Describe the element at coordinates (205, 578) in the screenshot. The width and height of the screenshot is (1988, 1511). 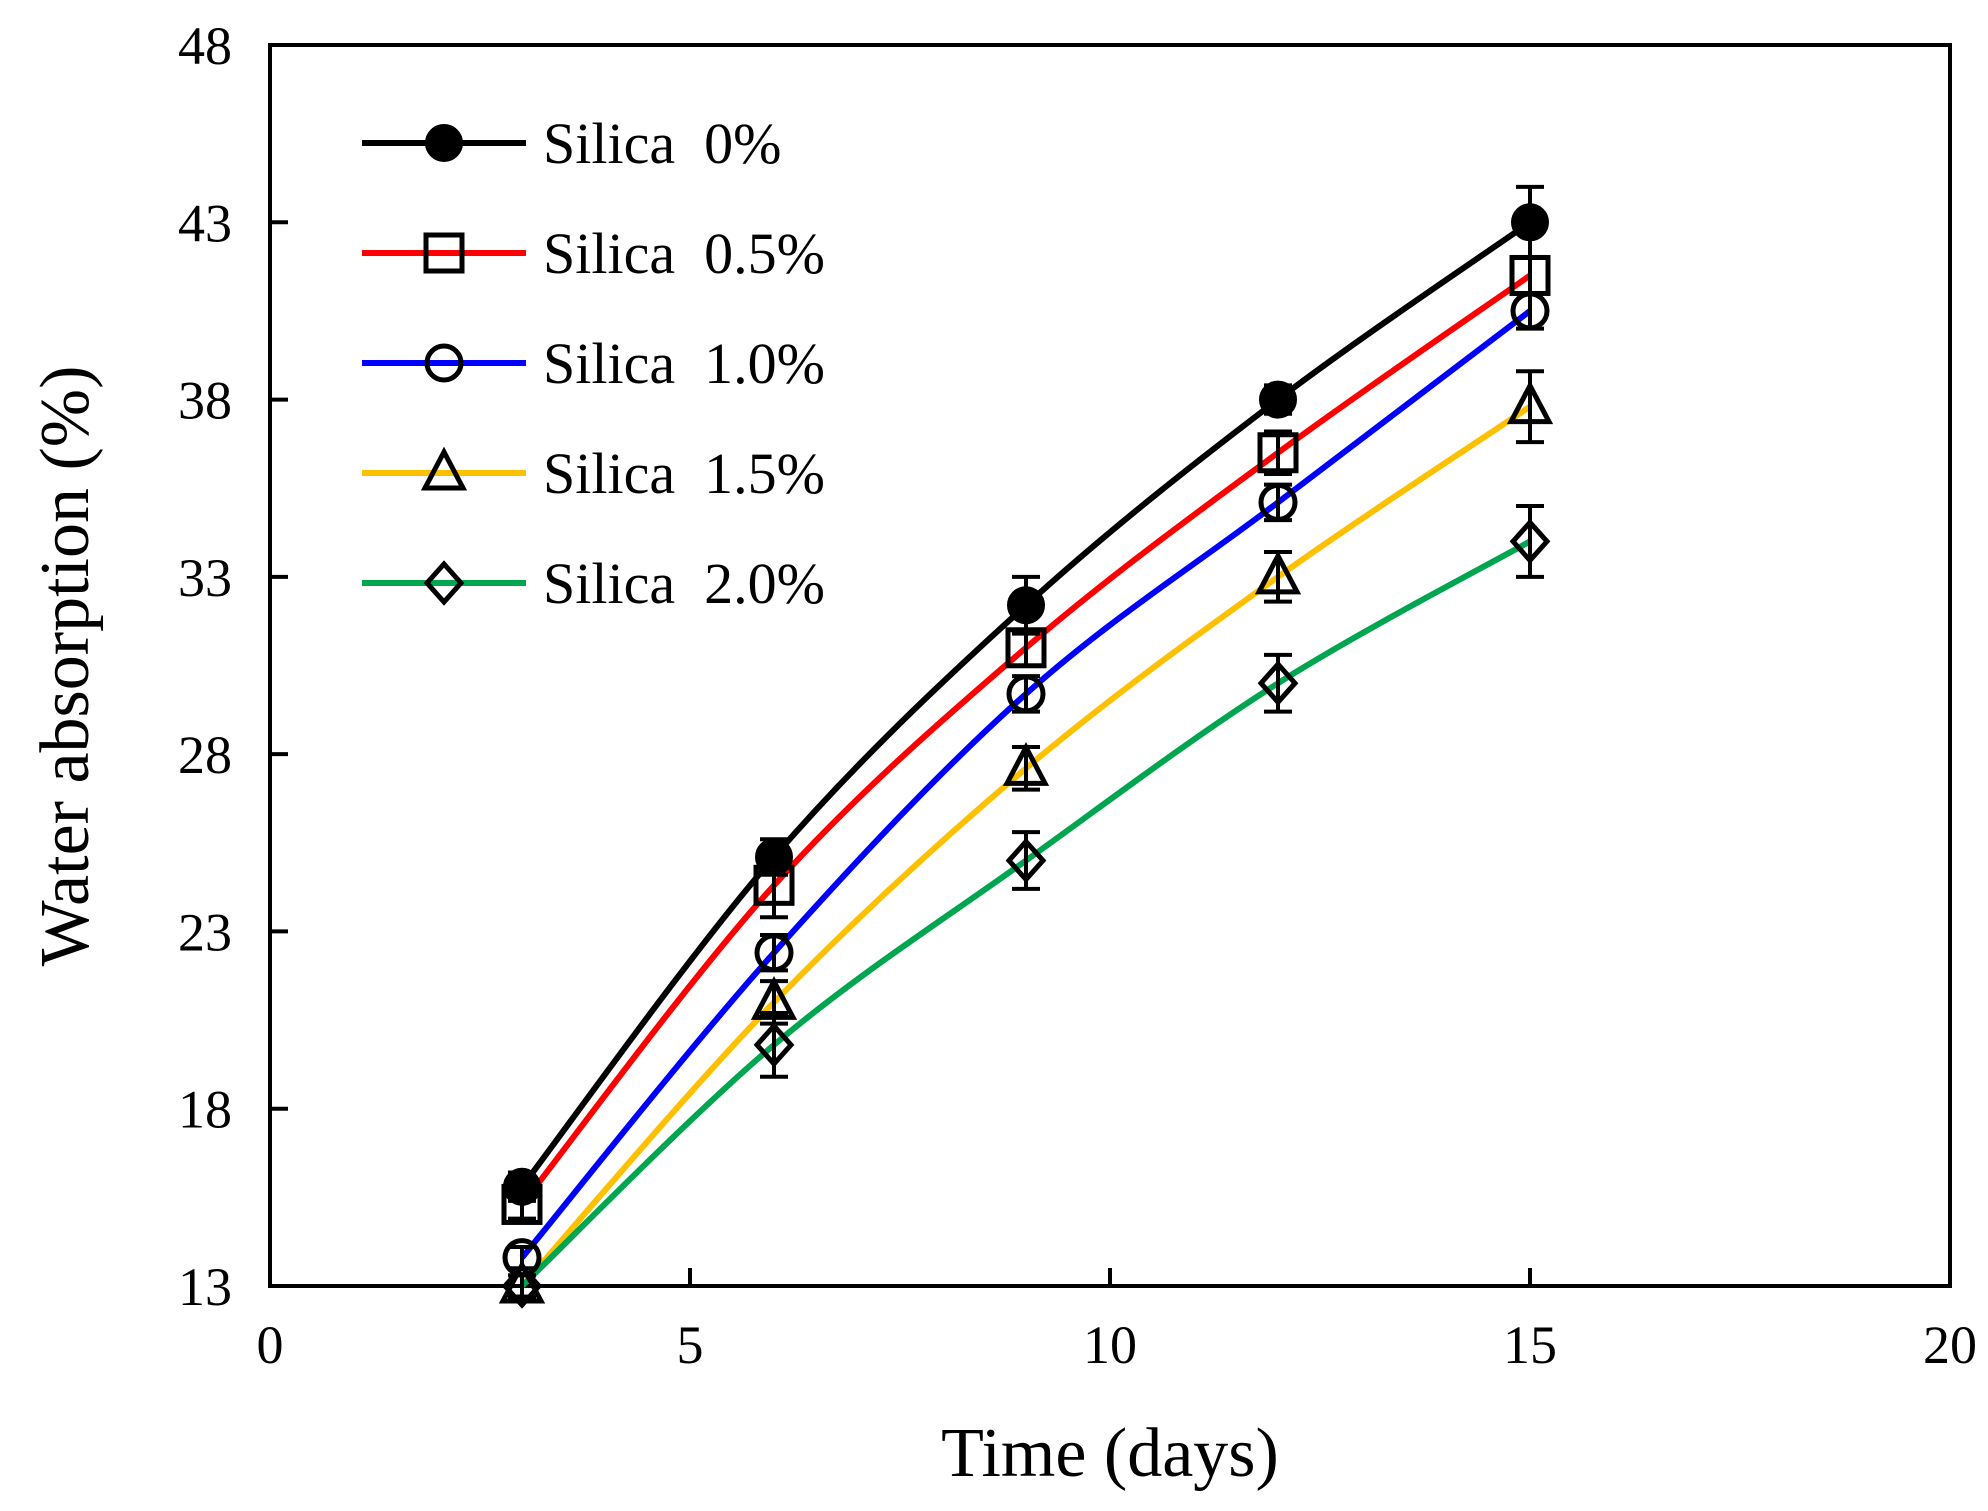
I see `y-tick-label: 33` at that location.